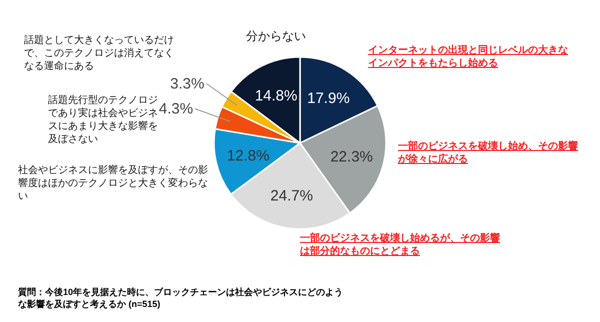  What do you see at coordinates (276, 36) in the screenshot?
I see `slice-label: 分からない` at bounding box center [276, 36].